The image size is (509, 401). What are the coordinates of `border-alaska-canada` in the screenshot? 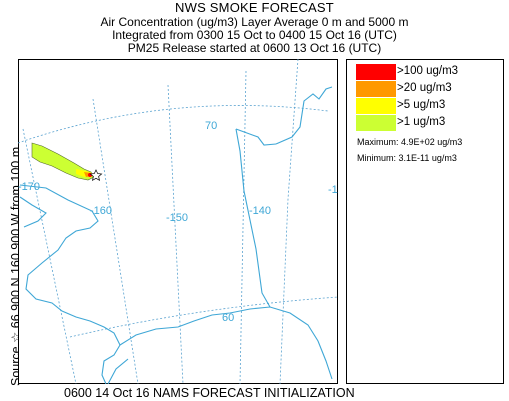 It's located at (253, 218).